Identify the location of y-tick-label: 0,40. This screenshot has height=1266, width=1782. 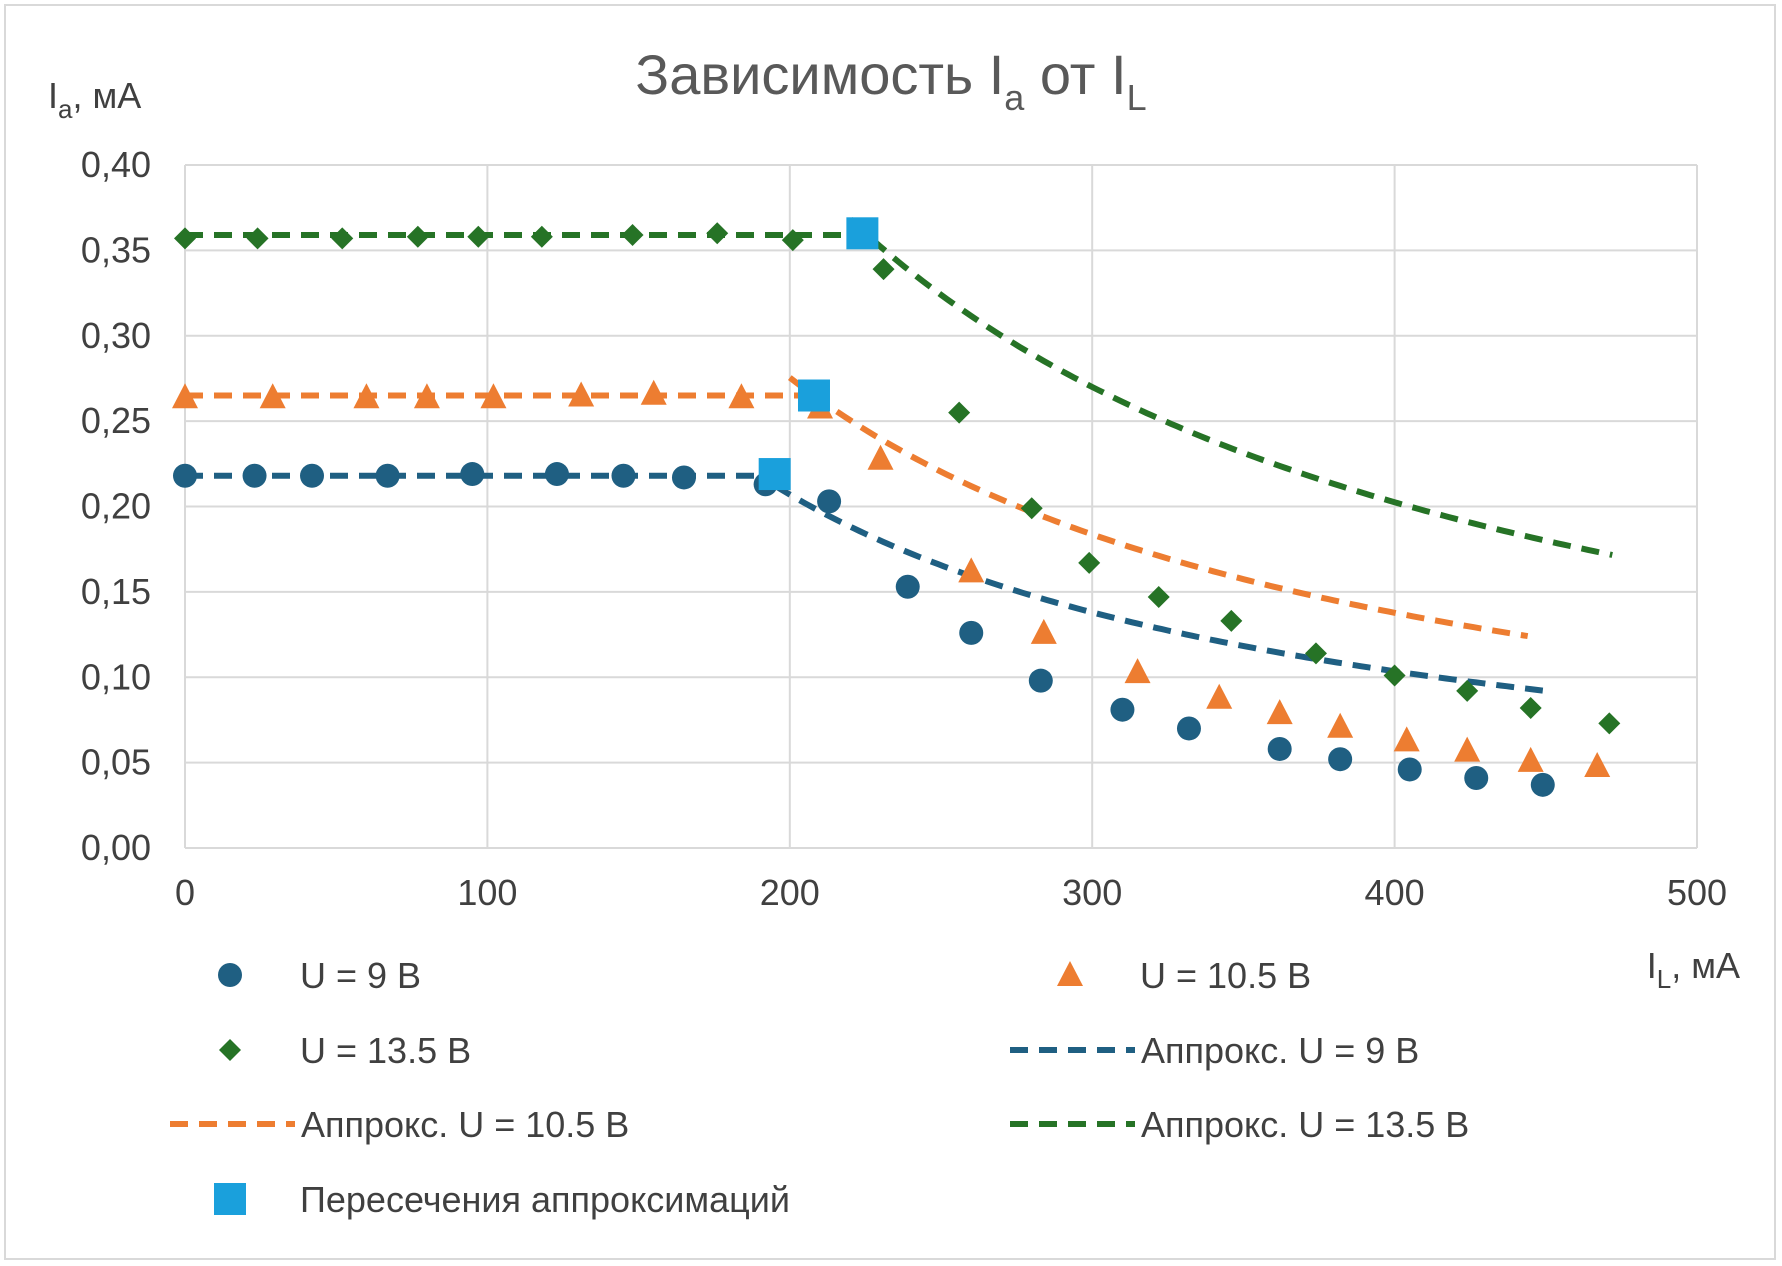
(116, 164).